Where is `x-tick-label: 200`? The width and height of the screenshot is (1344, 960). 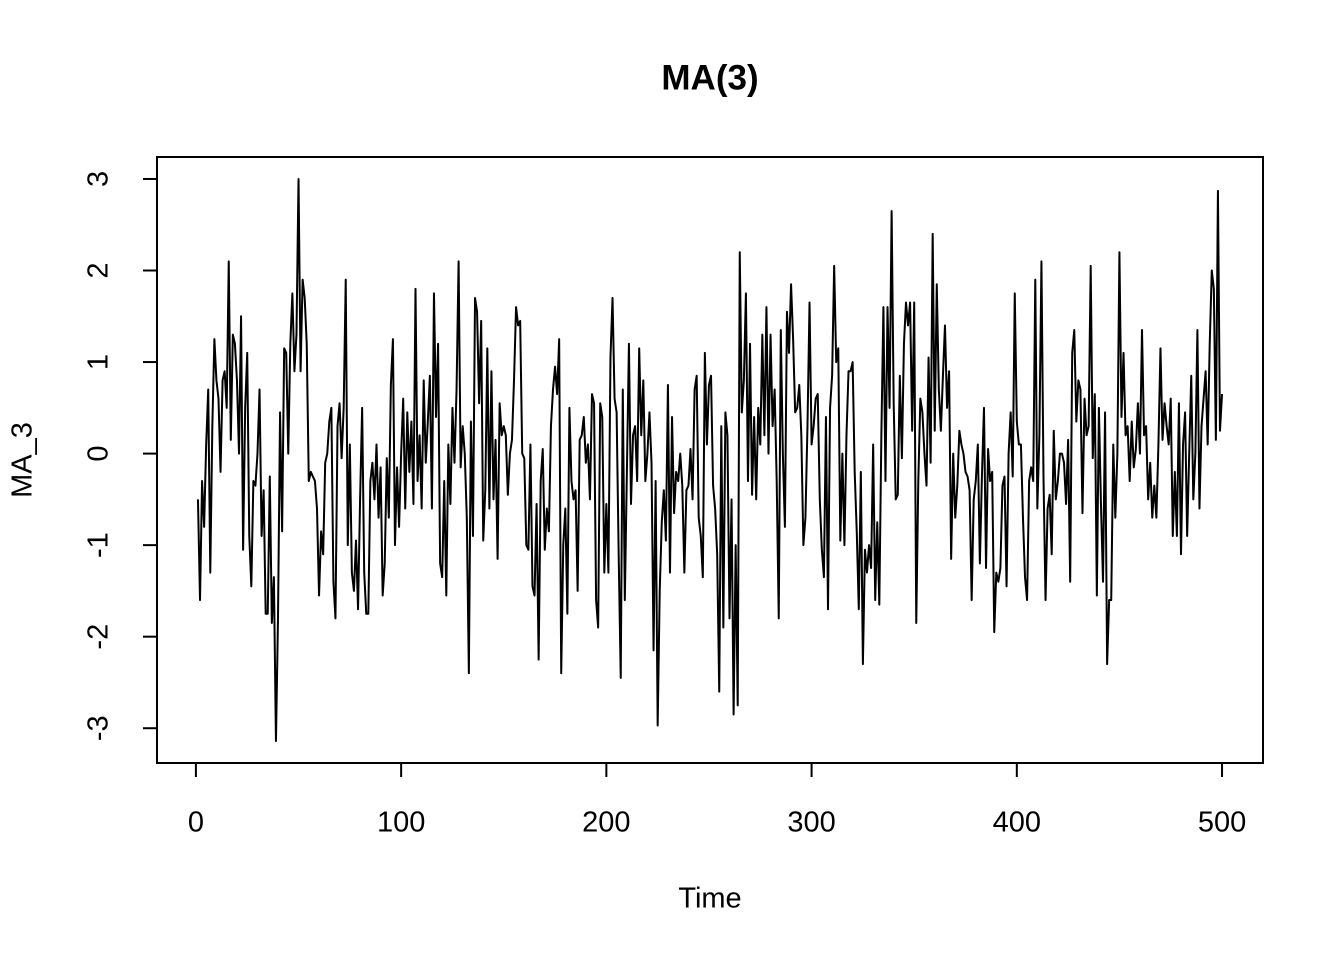
x-tick-label: 200 is located at coordinates (606, 823).